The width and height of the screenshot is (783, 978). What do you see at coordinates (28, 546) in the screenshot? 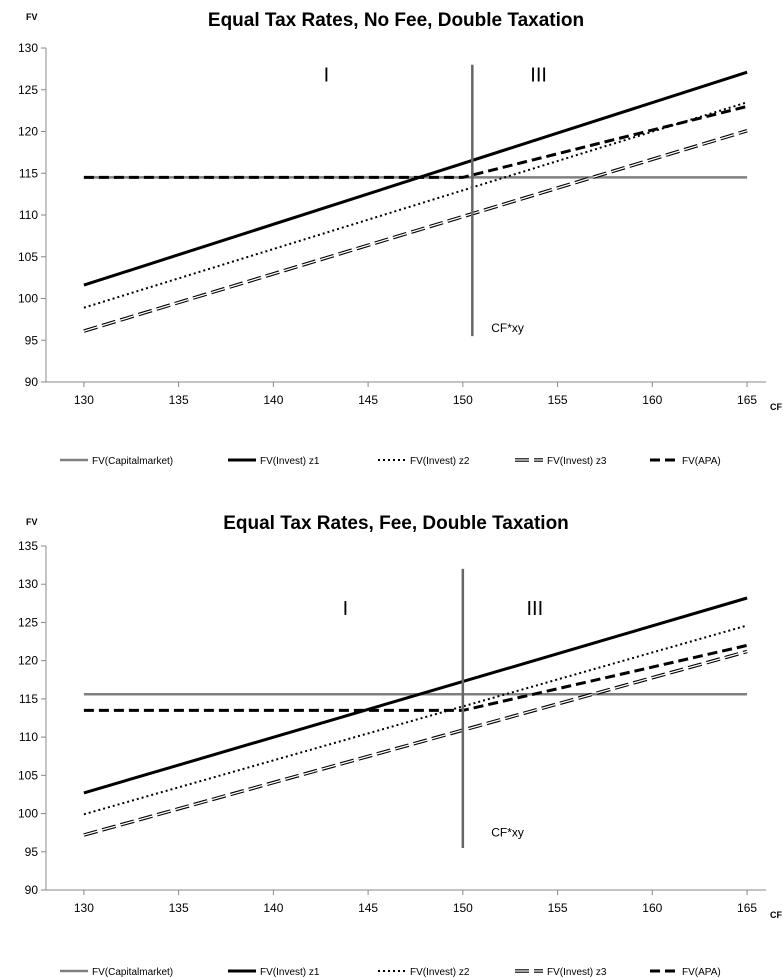
I see `y-tick-label: 135` at bounding box center [28, 546].